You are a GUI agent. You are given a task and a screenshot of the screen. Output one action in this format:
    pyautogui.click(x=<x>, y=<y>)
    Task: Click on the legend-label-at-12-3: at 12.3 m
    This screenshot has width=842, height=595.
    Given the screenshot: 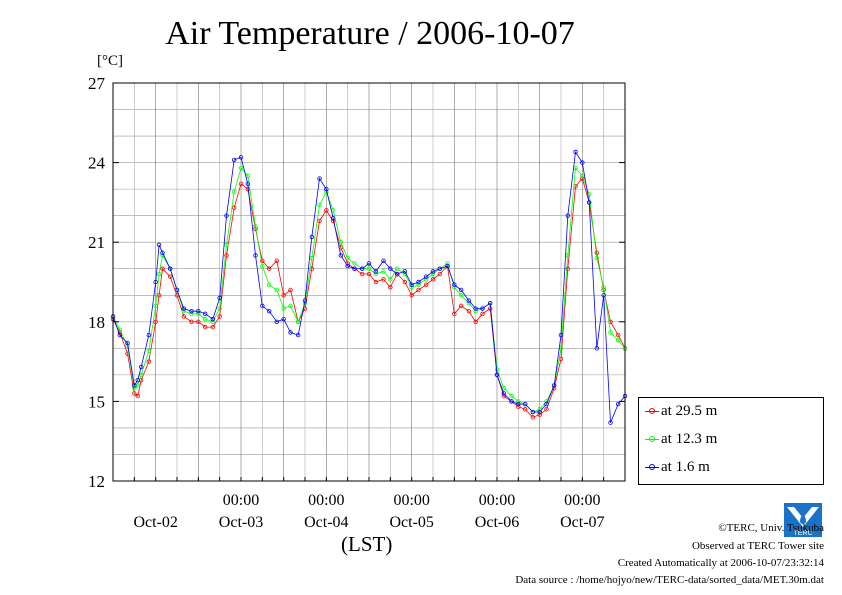 What is the action you would take?
    pyautogui.click(x=689, y=439)
    